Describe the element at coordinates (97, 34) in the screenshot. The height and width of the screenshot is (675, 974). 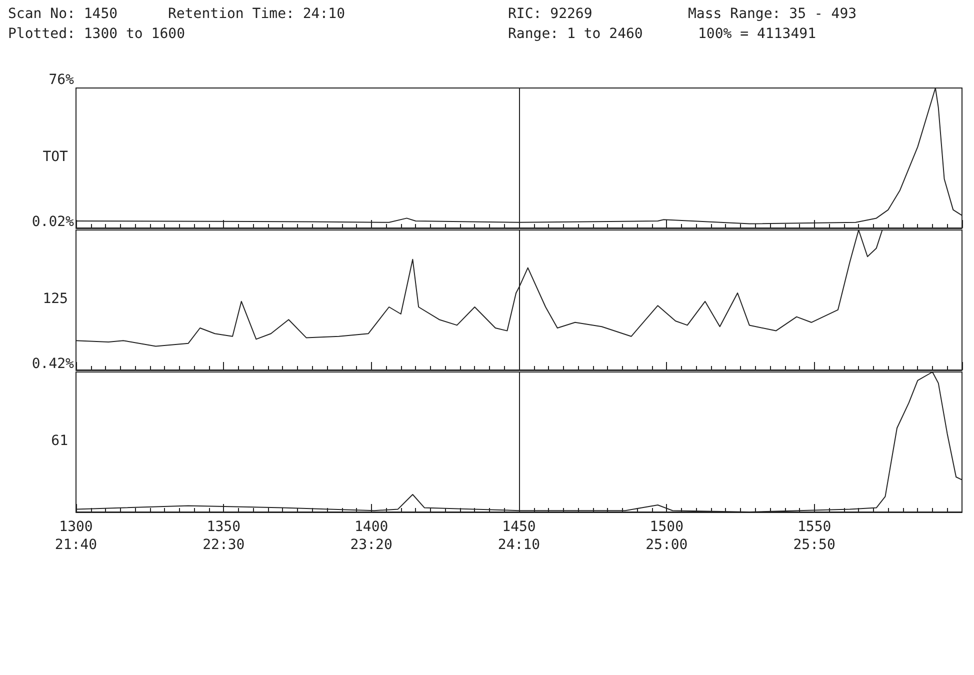
I see `text: Plotted: 1300 to 1600` at that location.